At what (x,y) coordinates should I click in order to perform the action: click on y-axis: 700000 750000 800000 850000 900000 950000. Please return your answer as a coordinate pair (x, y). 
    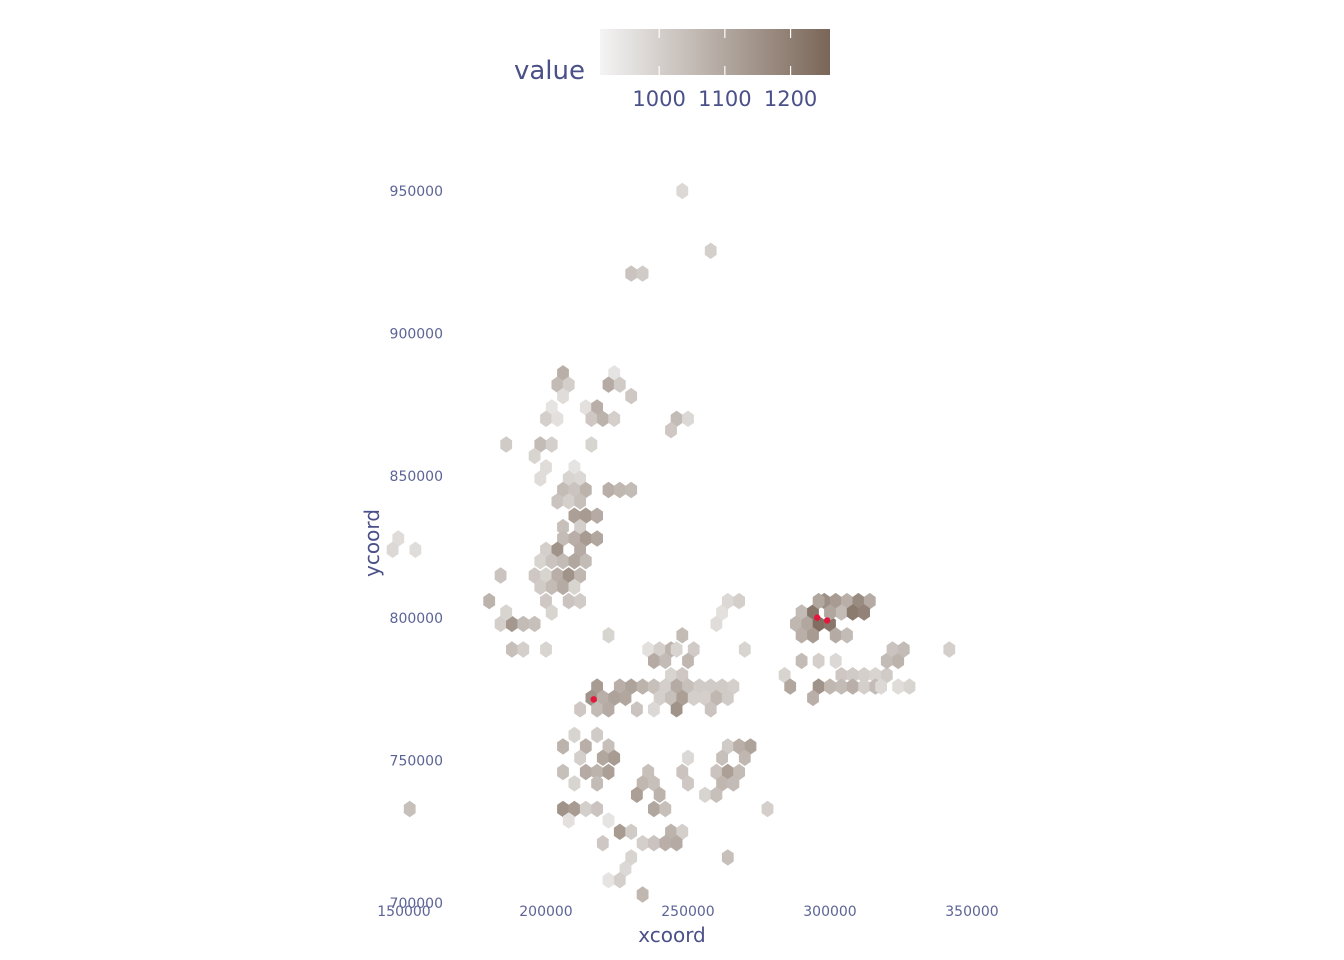
    Looking at the image, I should click on (416, 548).